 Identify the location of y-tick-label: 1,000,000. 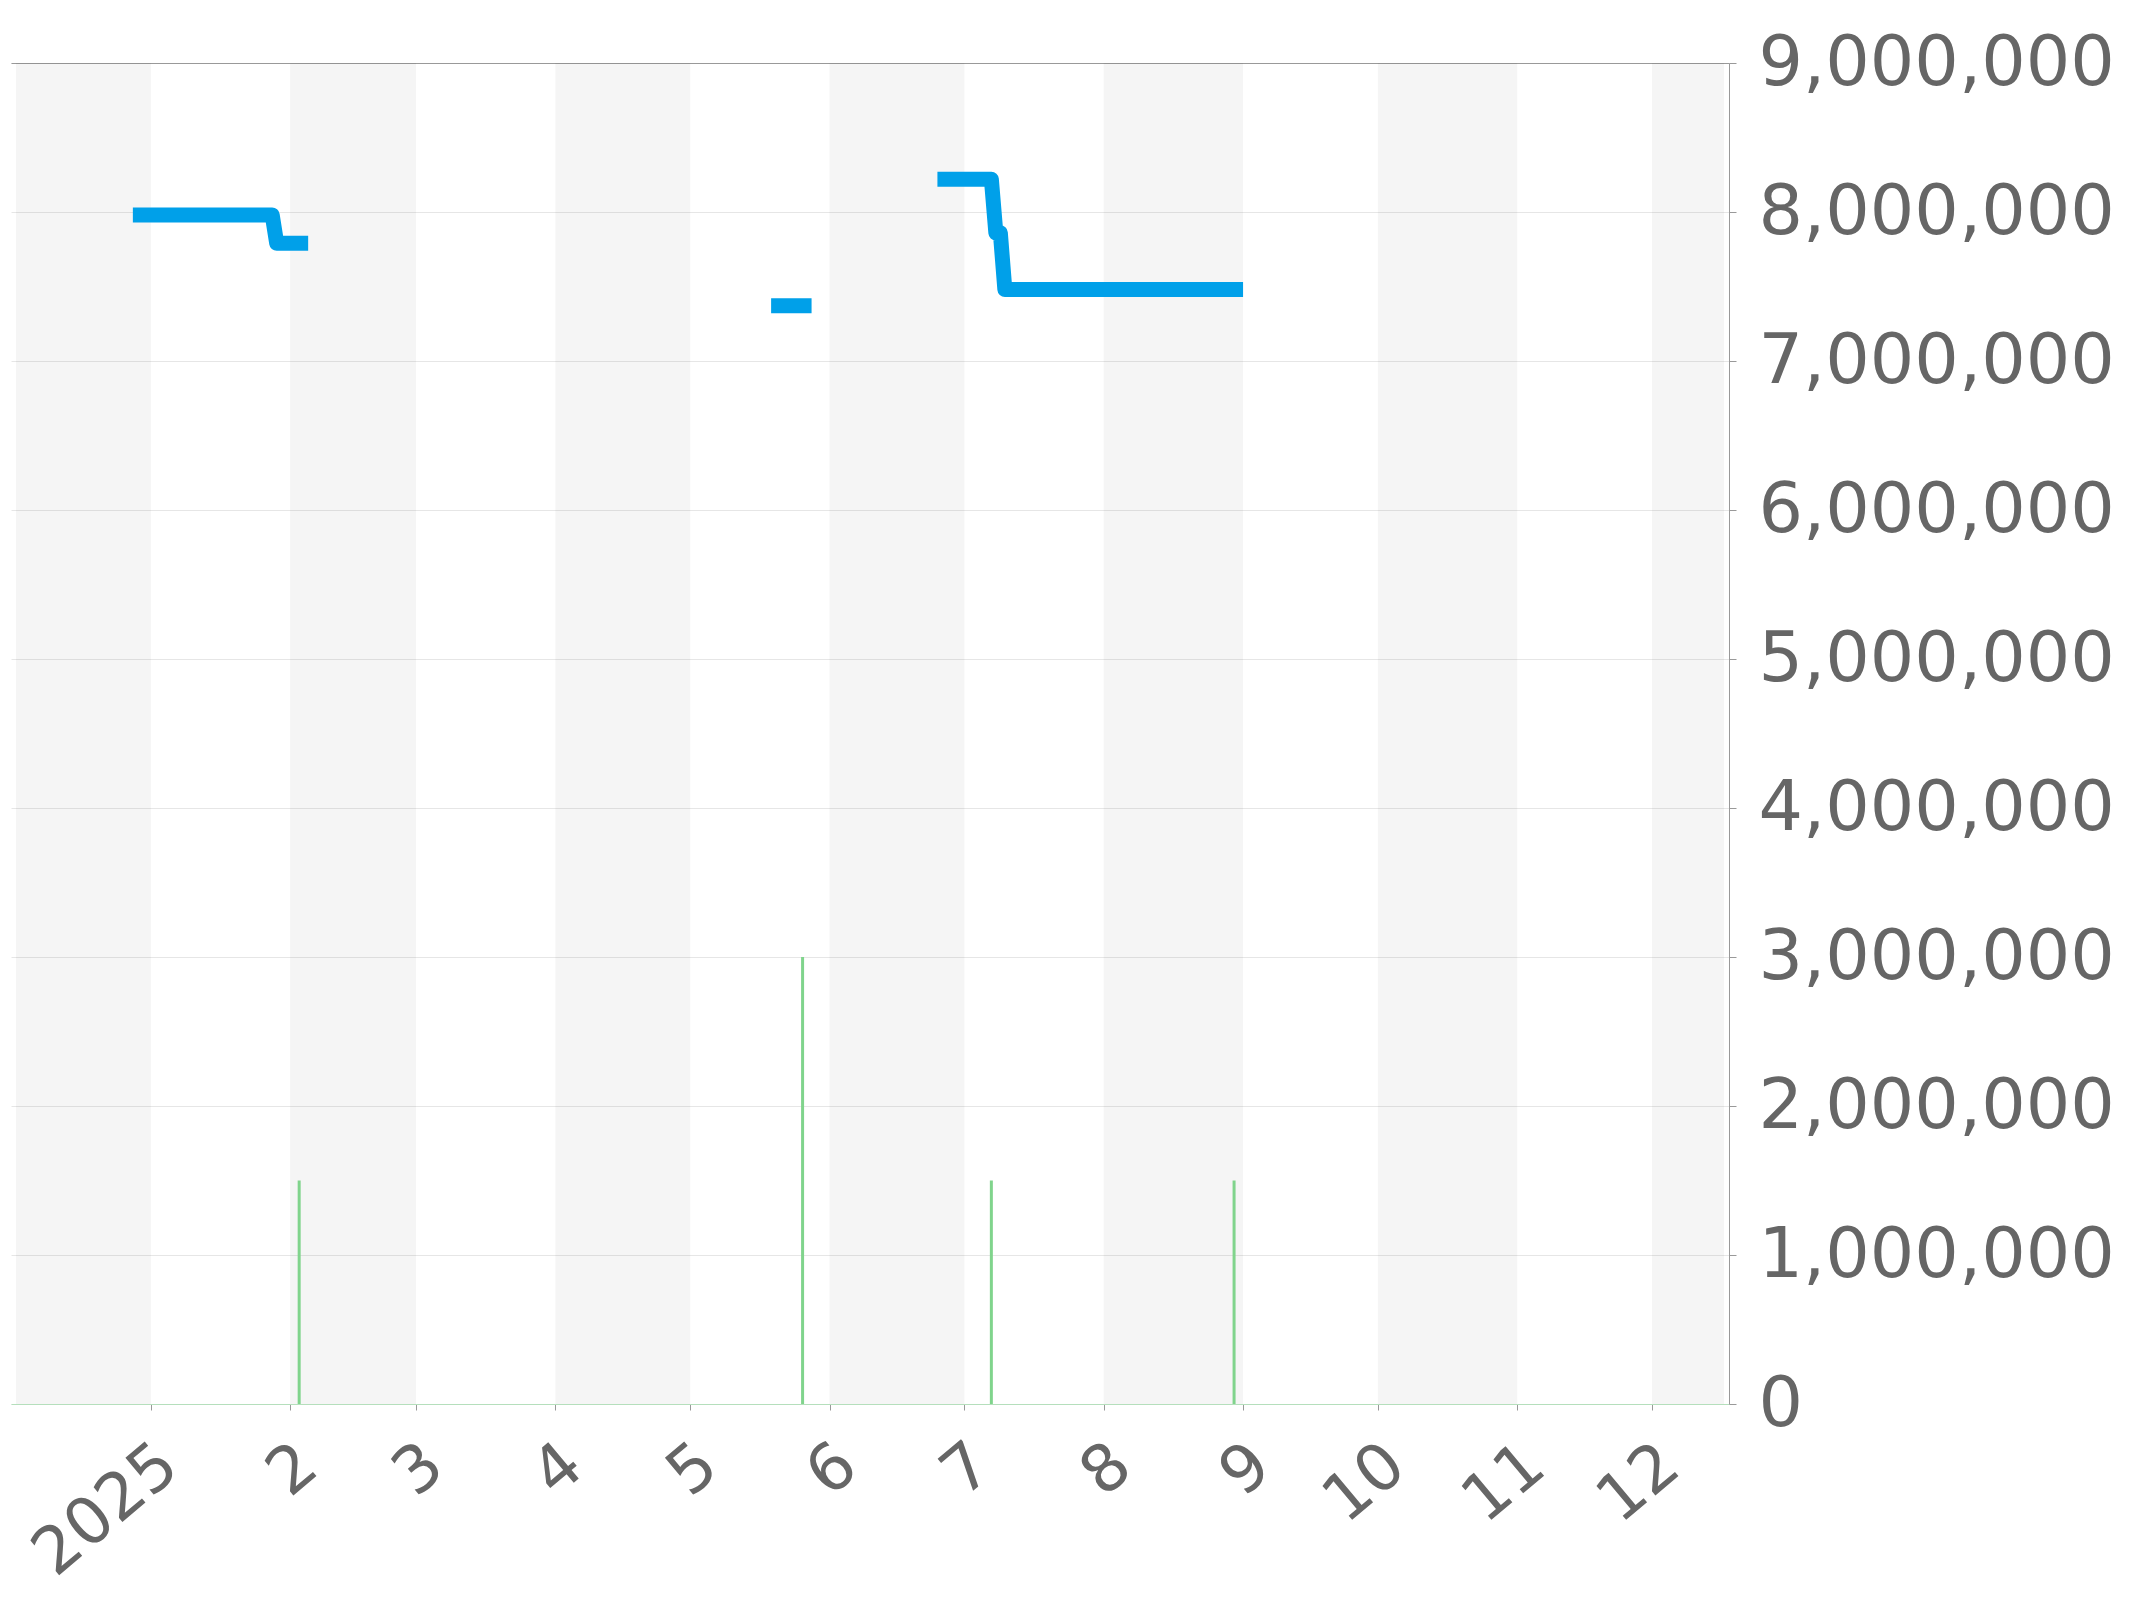
(1936, 1252).